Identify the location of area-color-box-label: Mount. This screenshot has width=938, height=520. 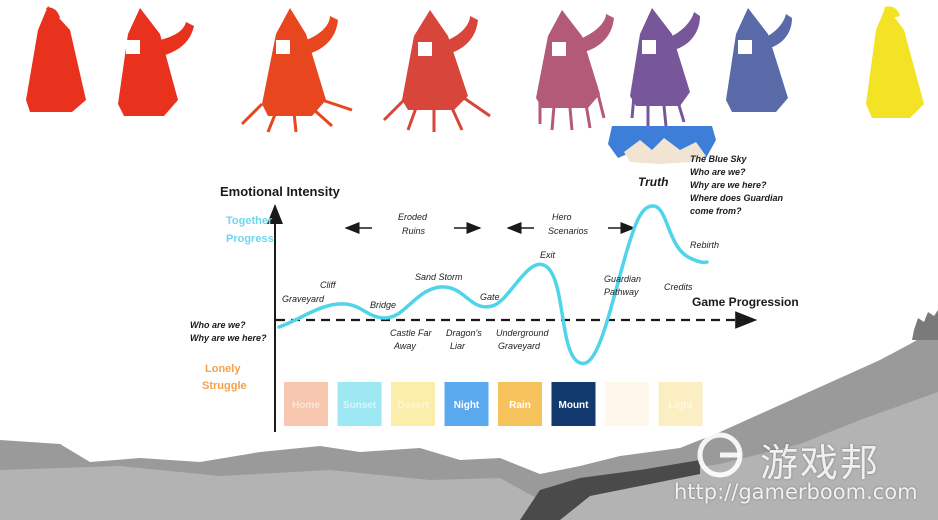
(574, 405).